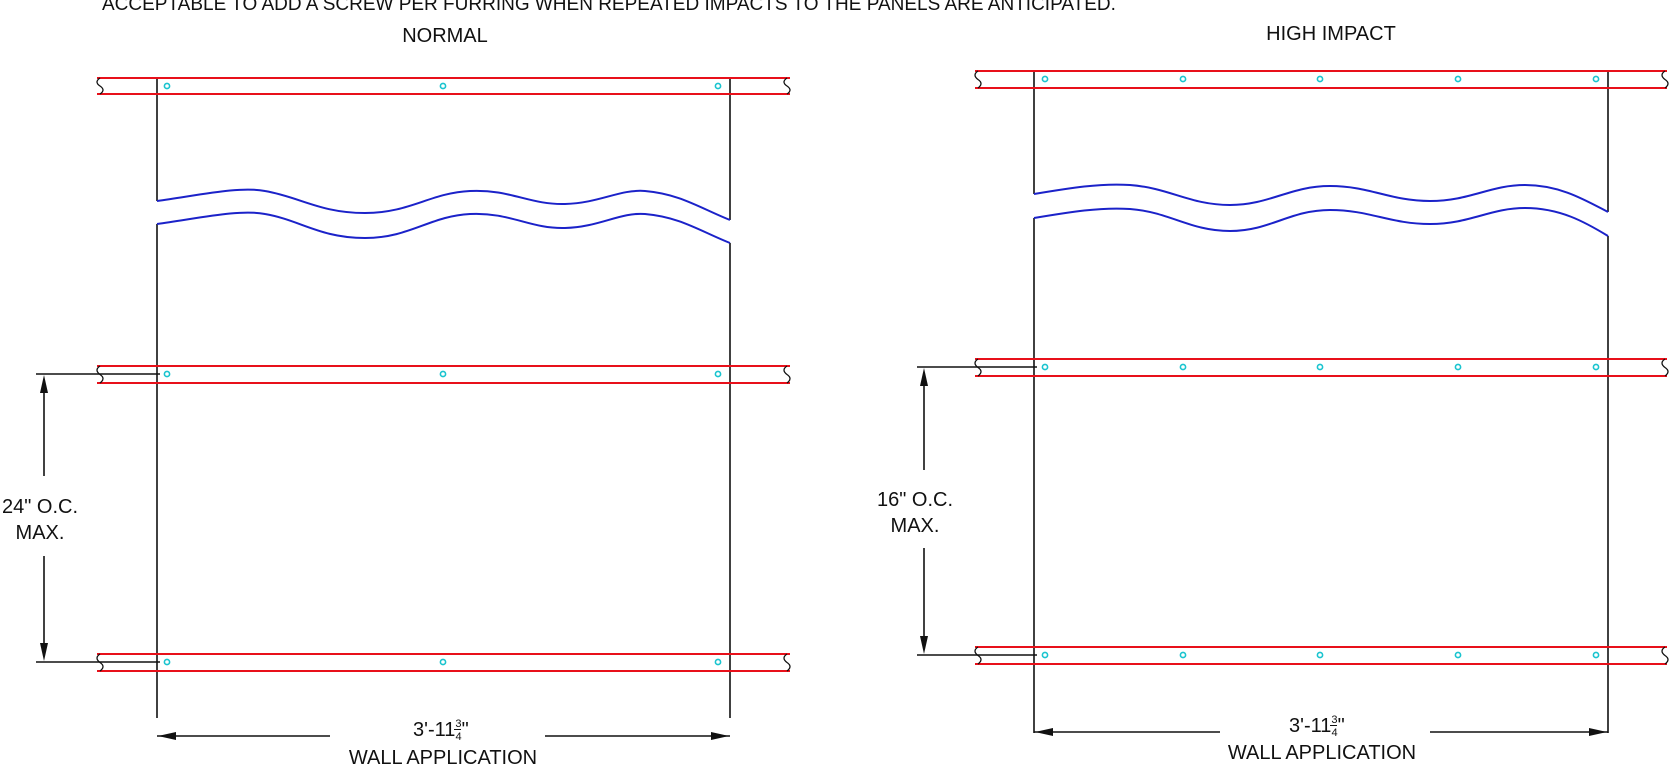  What do you see at coordinates (915, 500) in the screenshot?
I see `spacing-label-line1: 16" O.C.` at bounding box center [915, 500].